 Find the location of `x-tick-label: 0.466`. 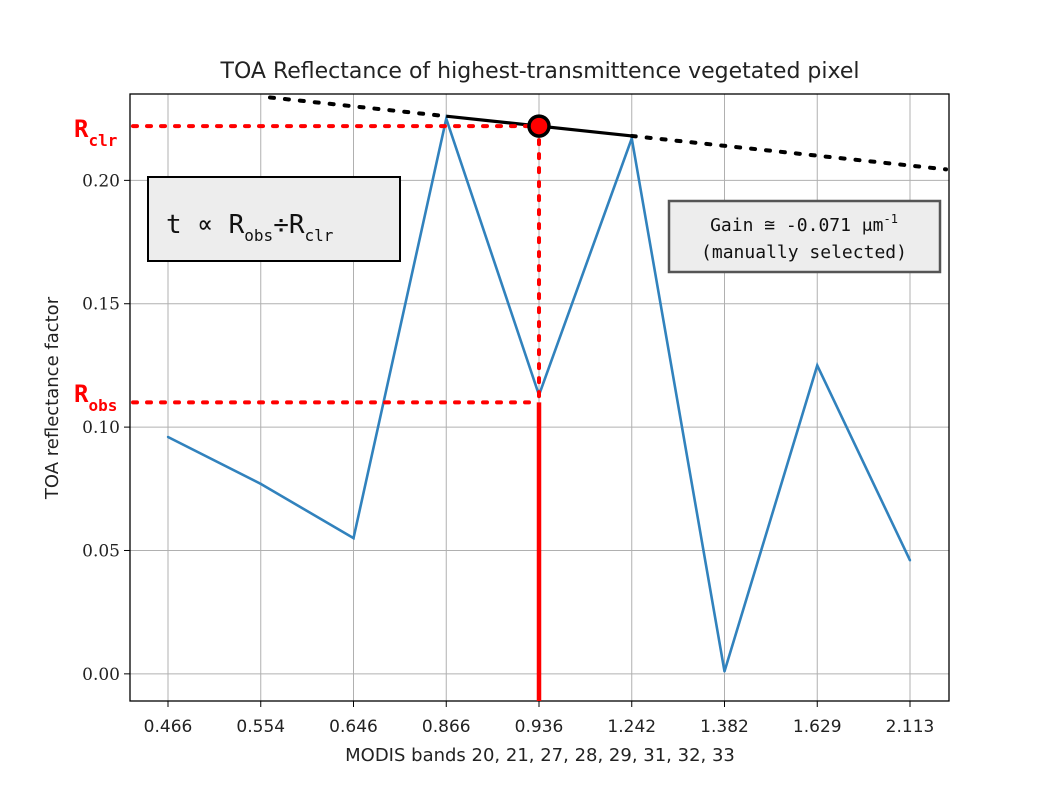

x-tick-label: 0.466 is located at coordinates (168, 727).